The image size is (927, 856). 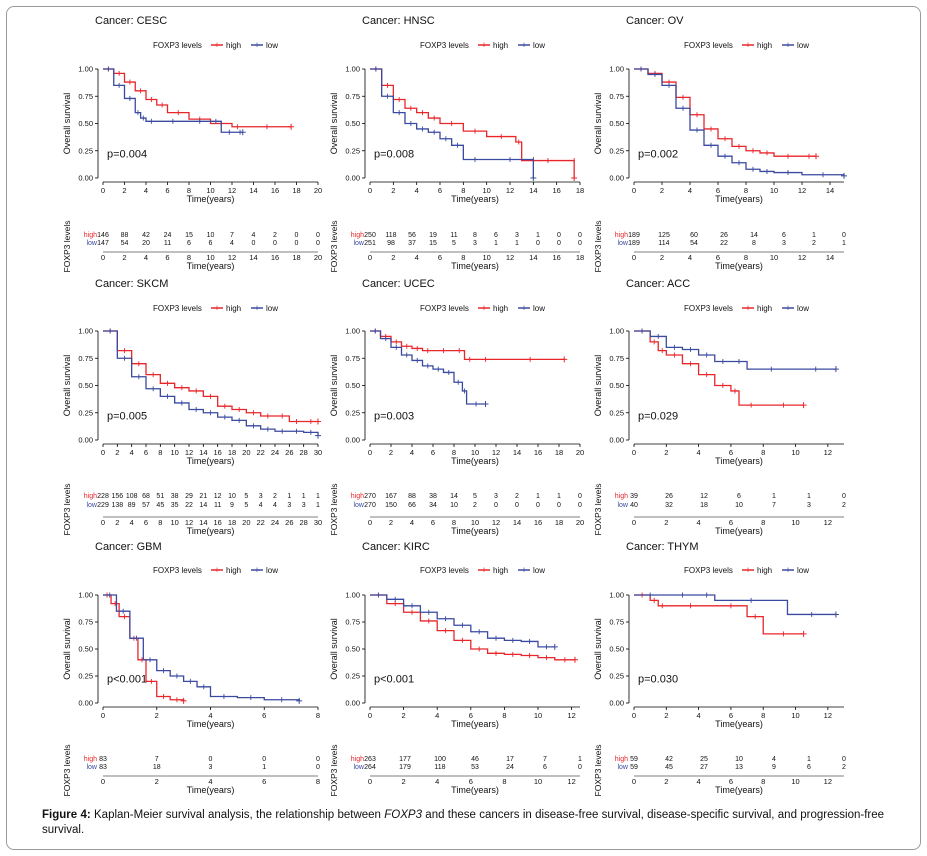 What do you see at coordinates (203, 496) in the screenshot?
I see `risk-count-high: 21` at bounding box center [203, 496].